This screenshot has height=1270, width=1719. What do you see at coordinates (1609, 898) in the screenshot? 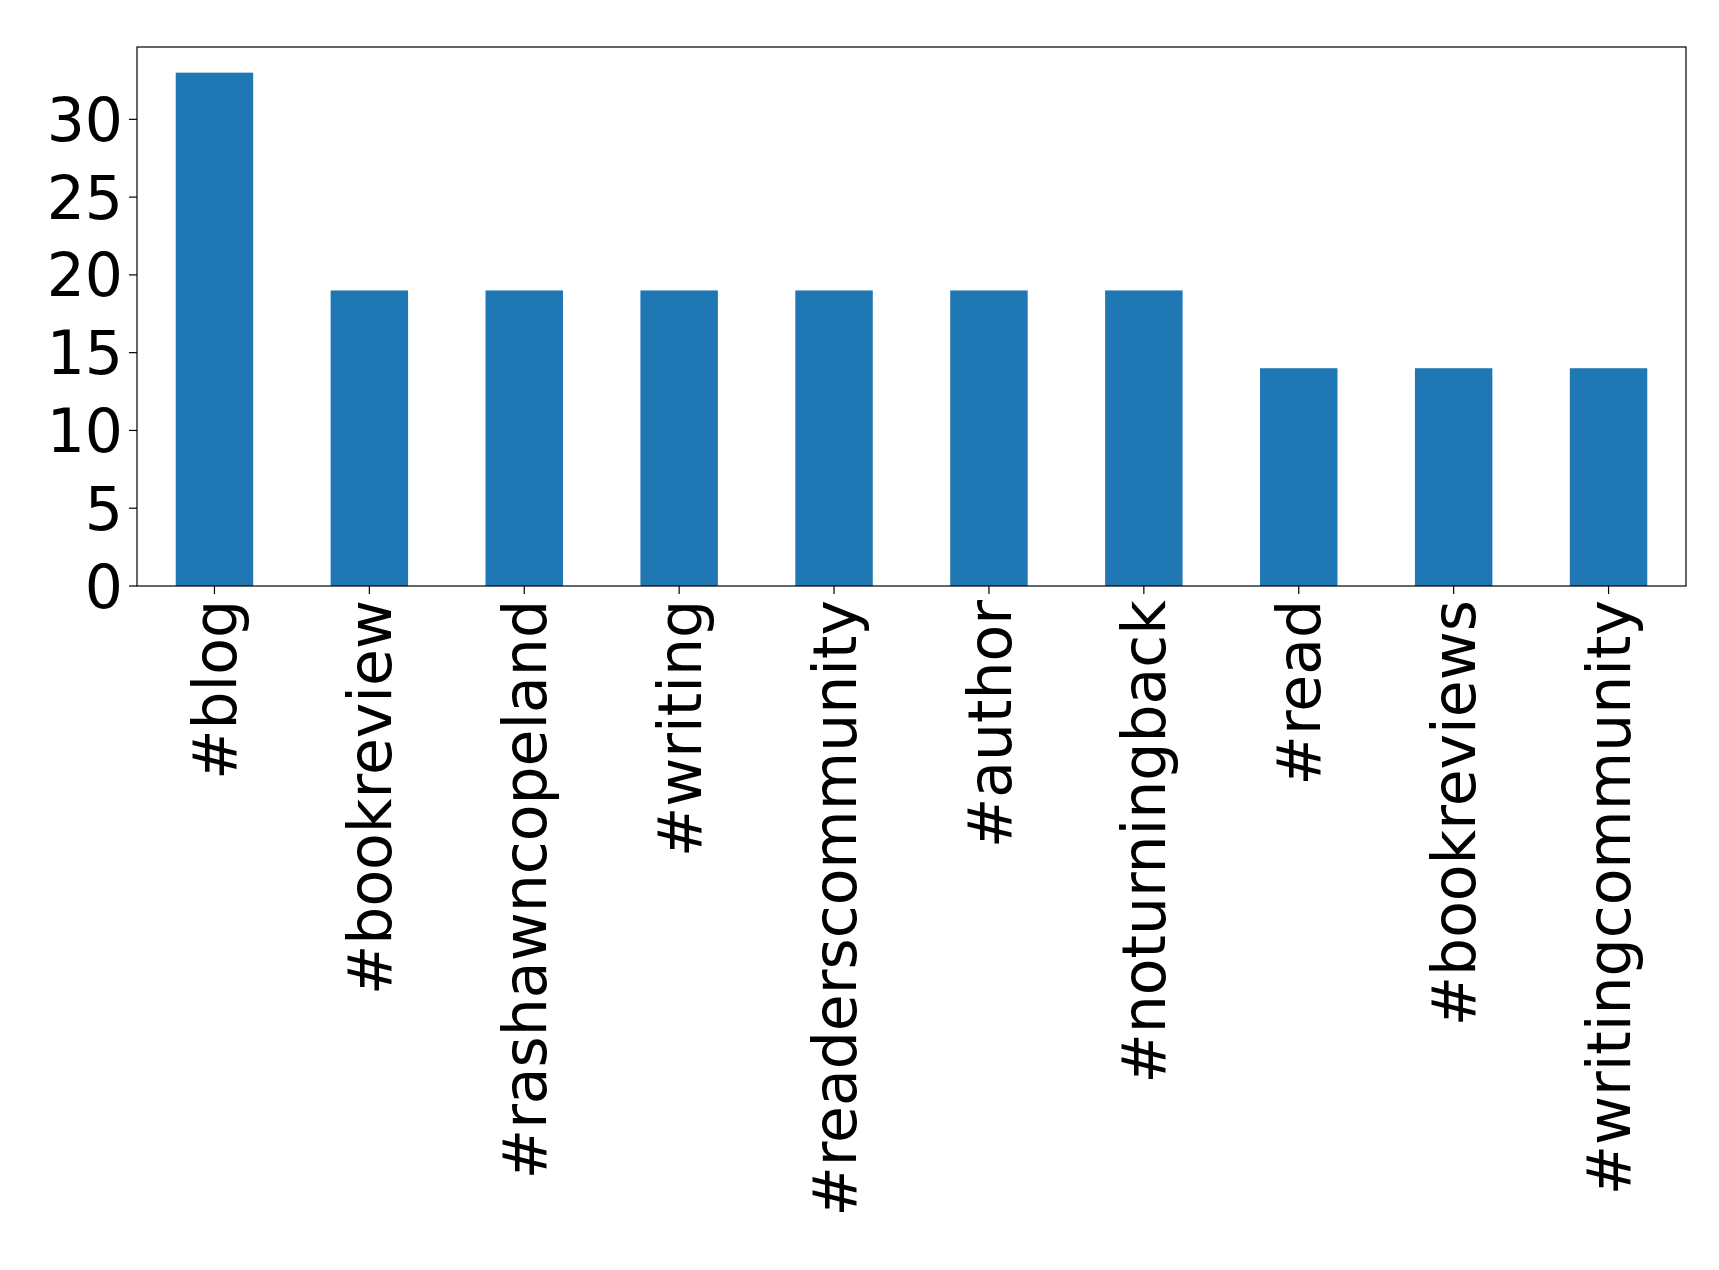
I see `x-tick-label: #writingcommunity` at bounding box center [1609, 898].